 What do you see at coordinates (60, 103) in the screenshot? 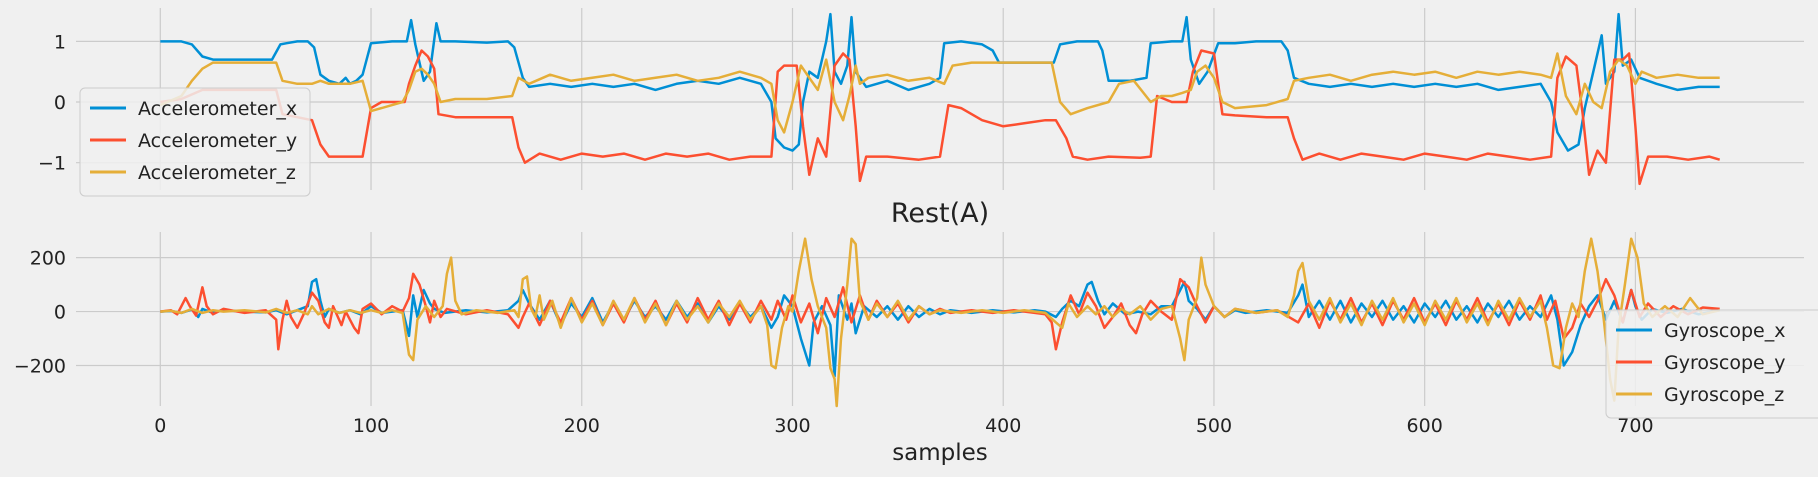
I see `top-ytick-label: 0` at bounding box center [60, 103].